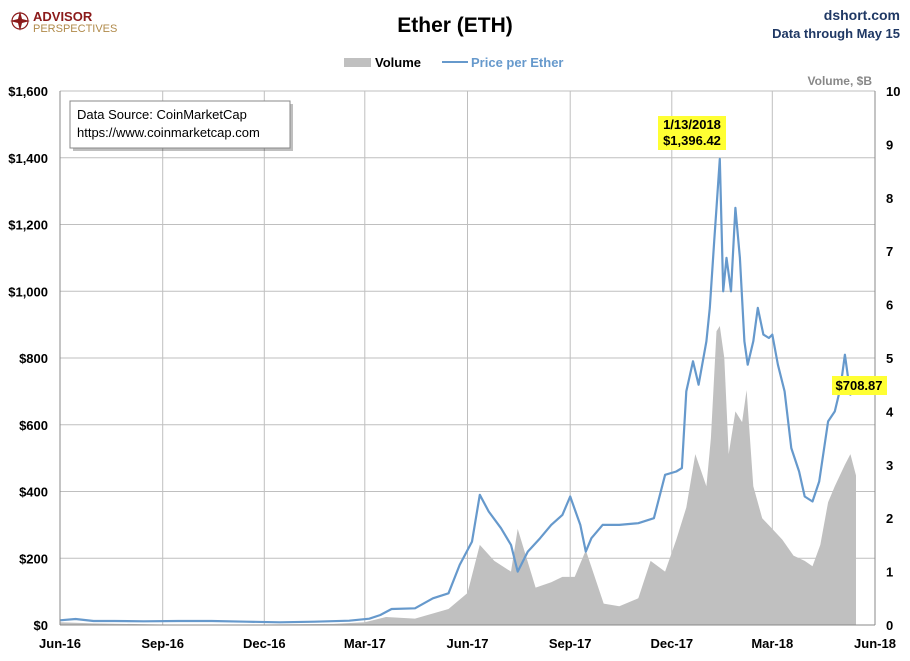 This screenshot has width=910, height=661. Describe the element at coordinates (517, 62) in the screenshot. I see `legend-label-price: Price per Ether` at that location.